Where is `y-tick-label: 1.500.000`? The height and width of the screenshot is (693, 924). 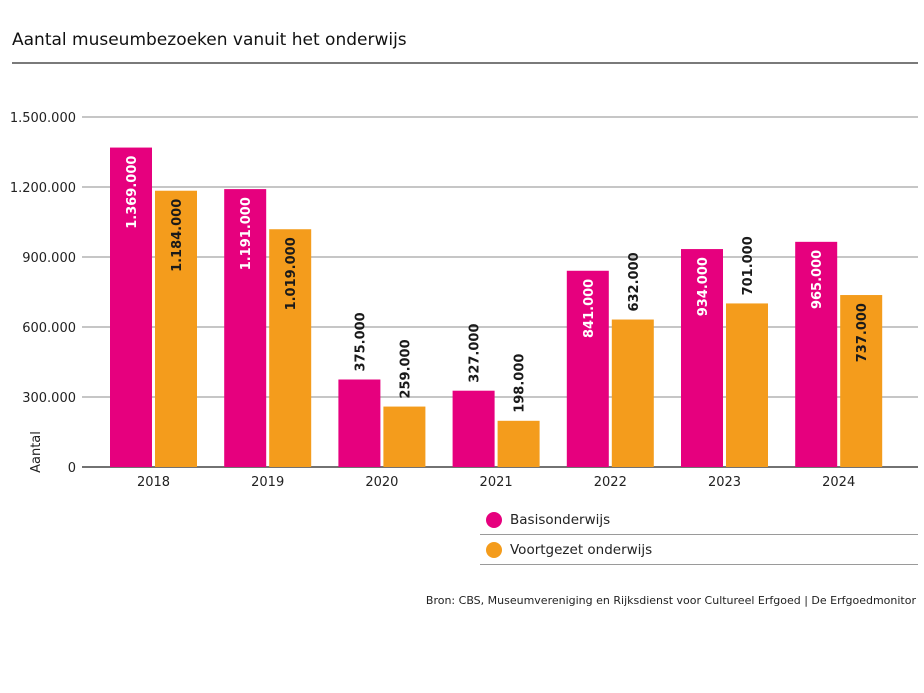
y-tick-label: 1.500.000 is located at coordinates (43, 118).